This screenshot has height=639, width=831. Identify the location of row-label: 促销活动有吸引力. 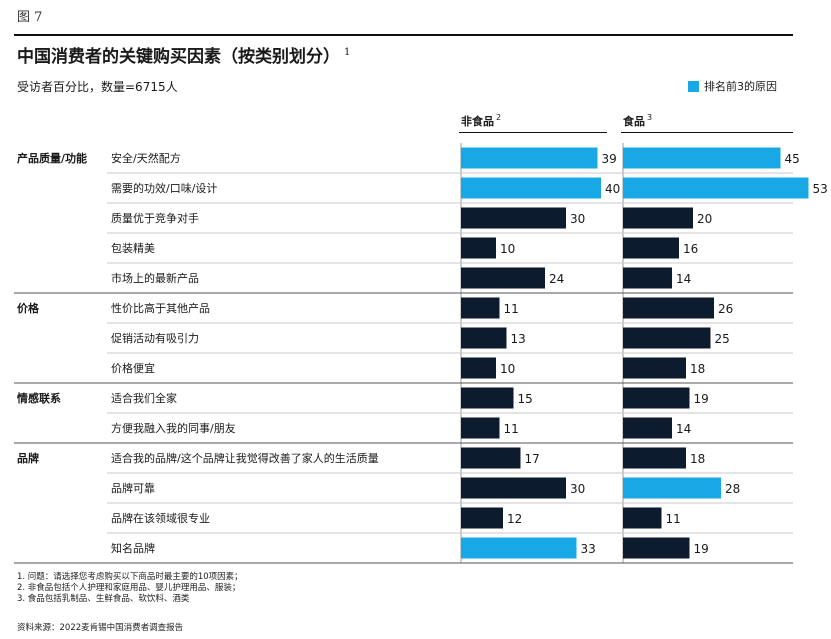
(155, 338).